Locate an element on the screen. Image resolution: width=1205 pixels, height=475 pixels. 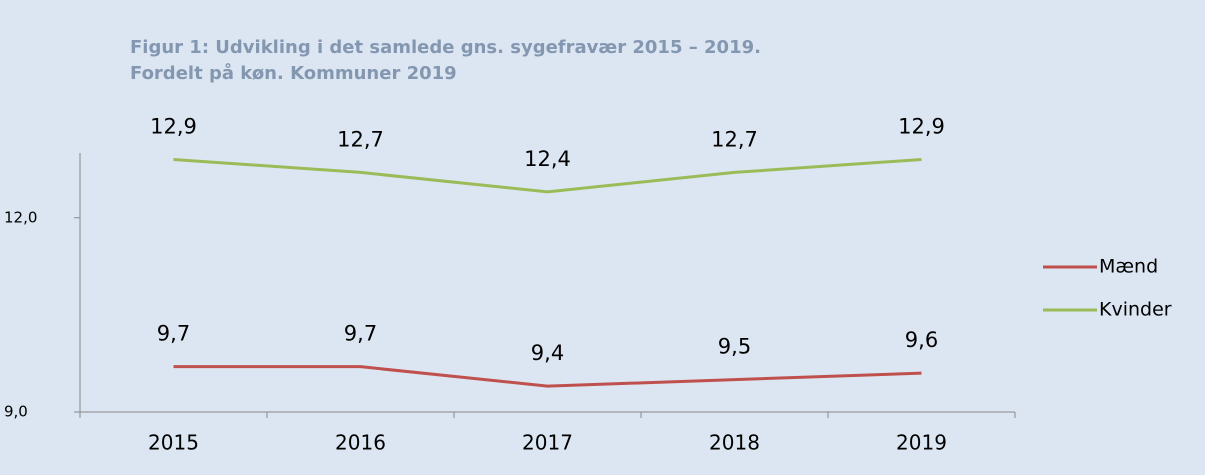
y-tick-label: 12,0 is located at coordinates (20, 217).